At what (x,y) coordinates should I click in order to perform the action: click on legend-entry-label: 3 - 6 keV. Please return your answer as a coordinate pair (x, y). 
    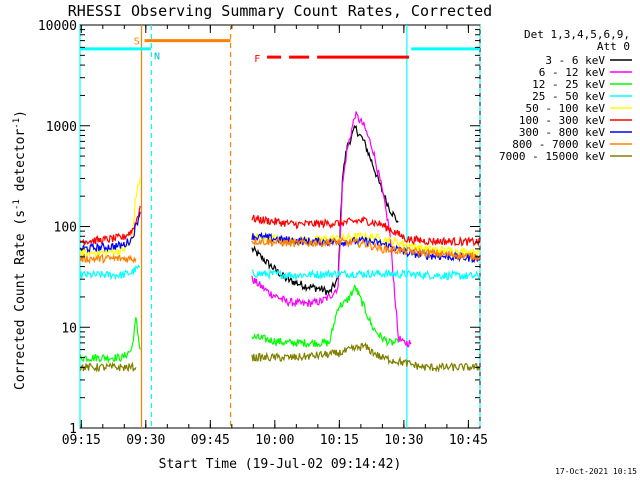
    Looking at the image, I should click on (575, 60).